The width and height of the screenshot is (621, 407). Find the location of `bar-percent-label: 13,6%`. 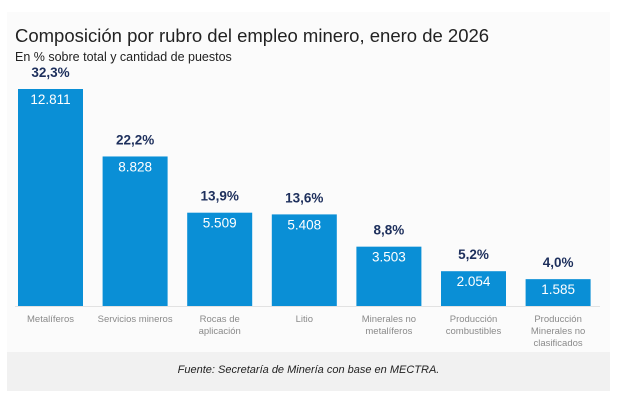

bar-percent-label: 13,6% is located at coordinates (304, 197).